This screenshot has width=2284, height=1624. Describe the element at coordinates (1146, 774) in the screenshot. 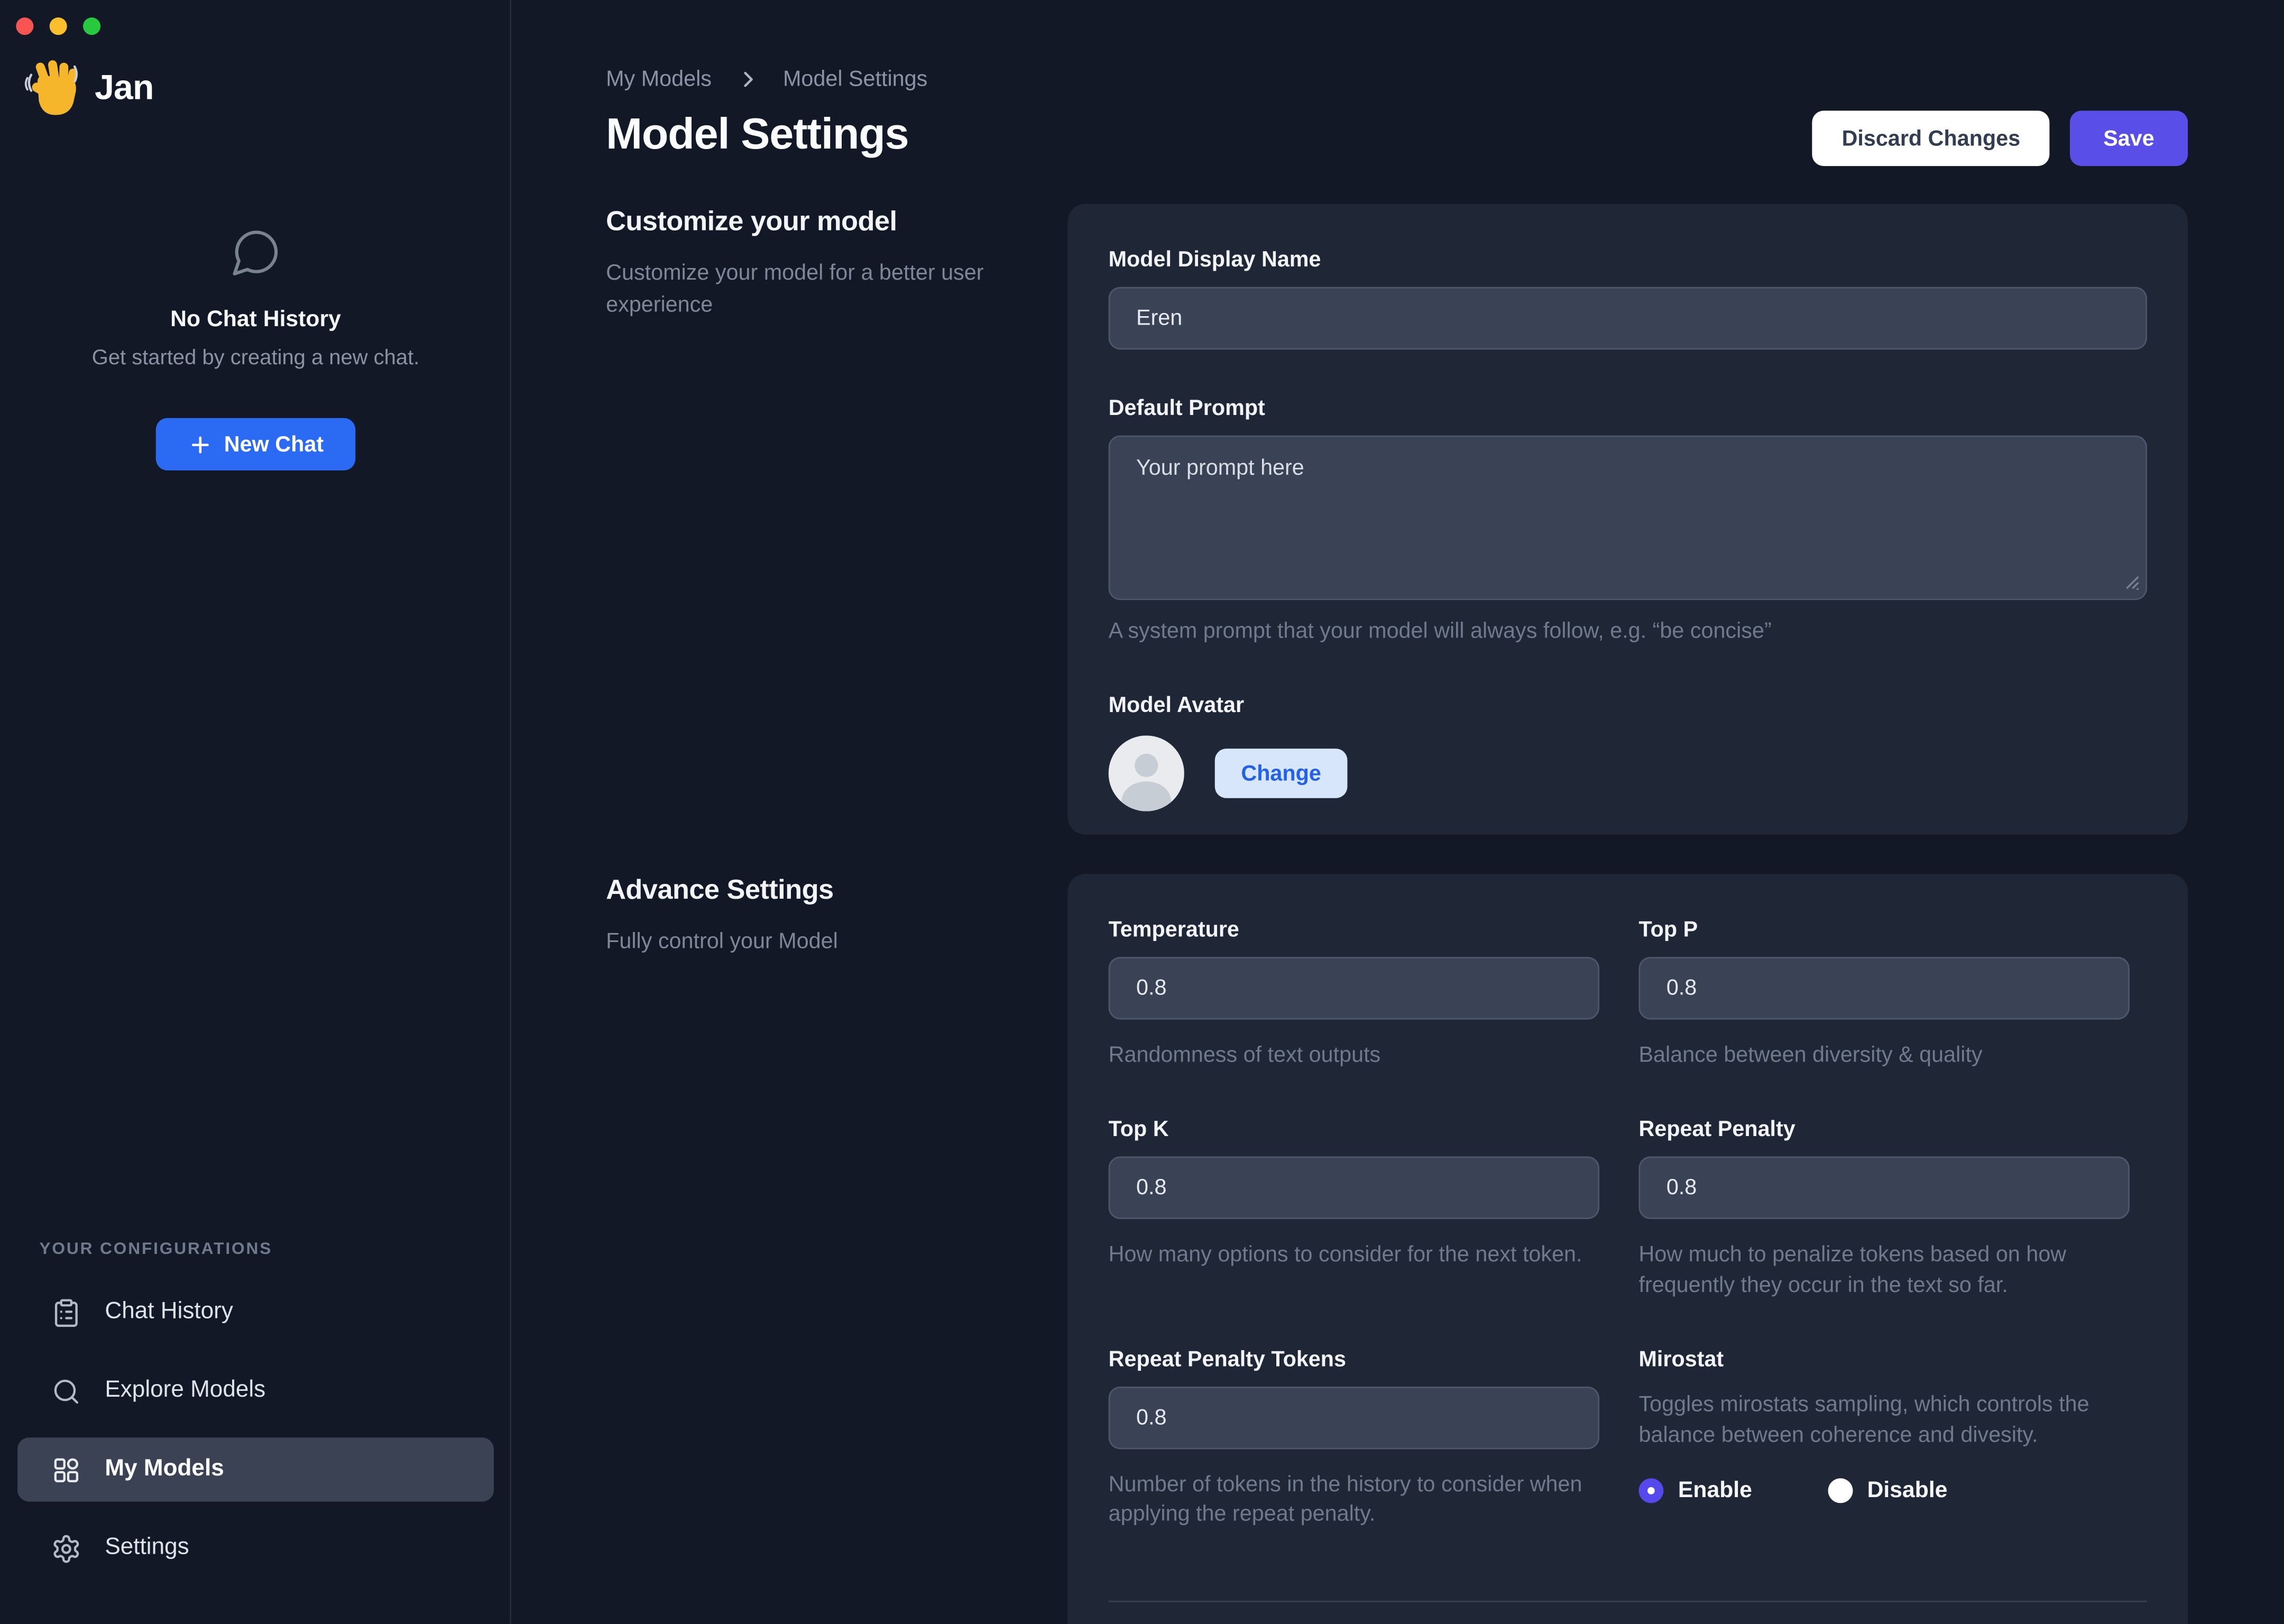

I see `avatar` at that location.